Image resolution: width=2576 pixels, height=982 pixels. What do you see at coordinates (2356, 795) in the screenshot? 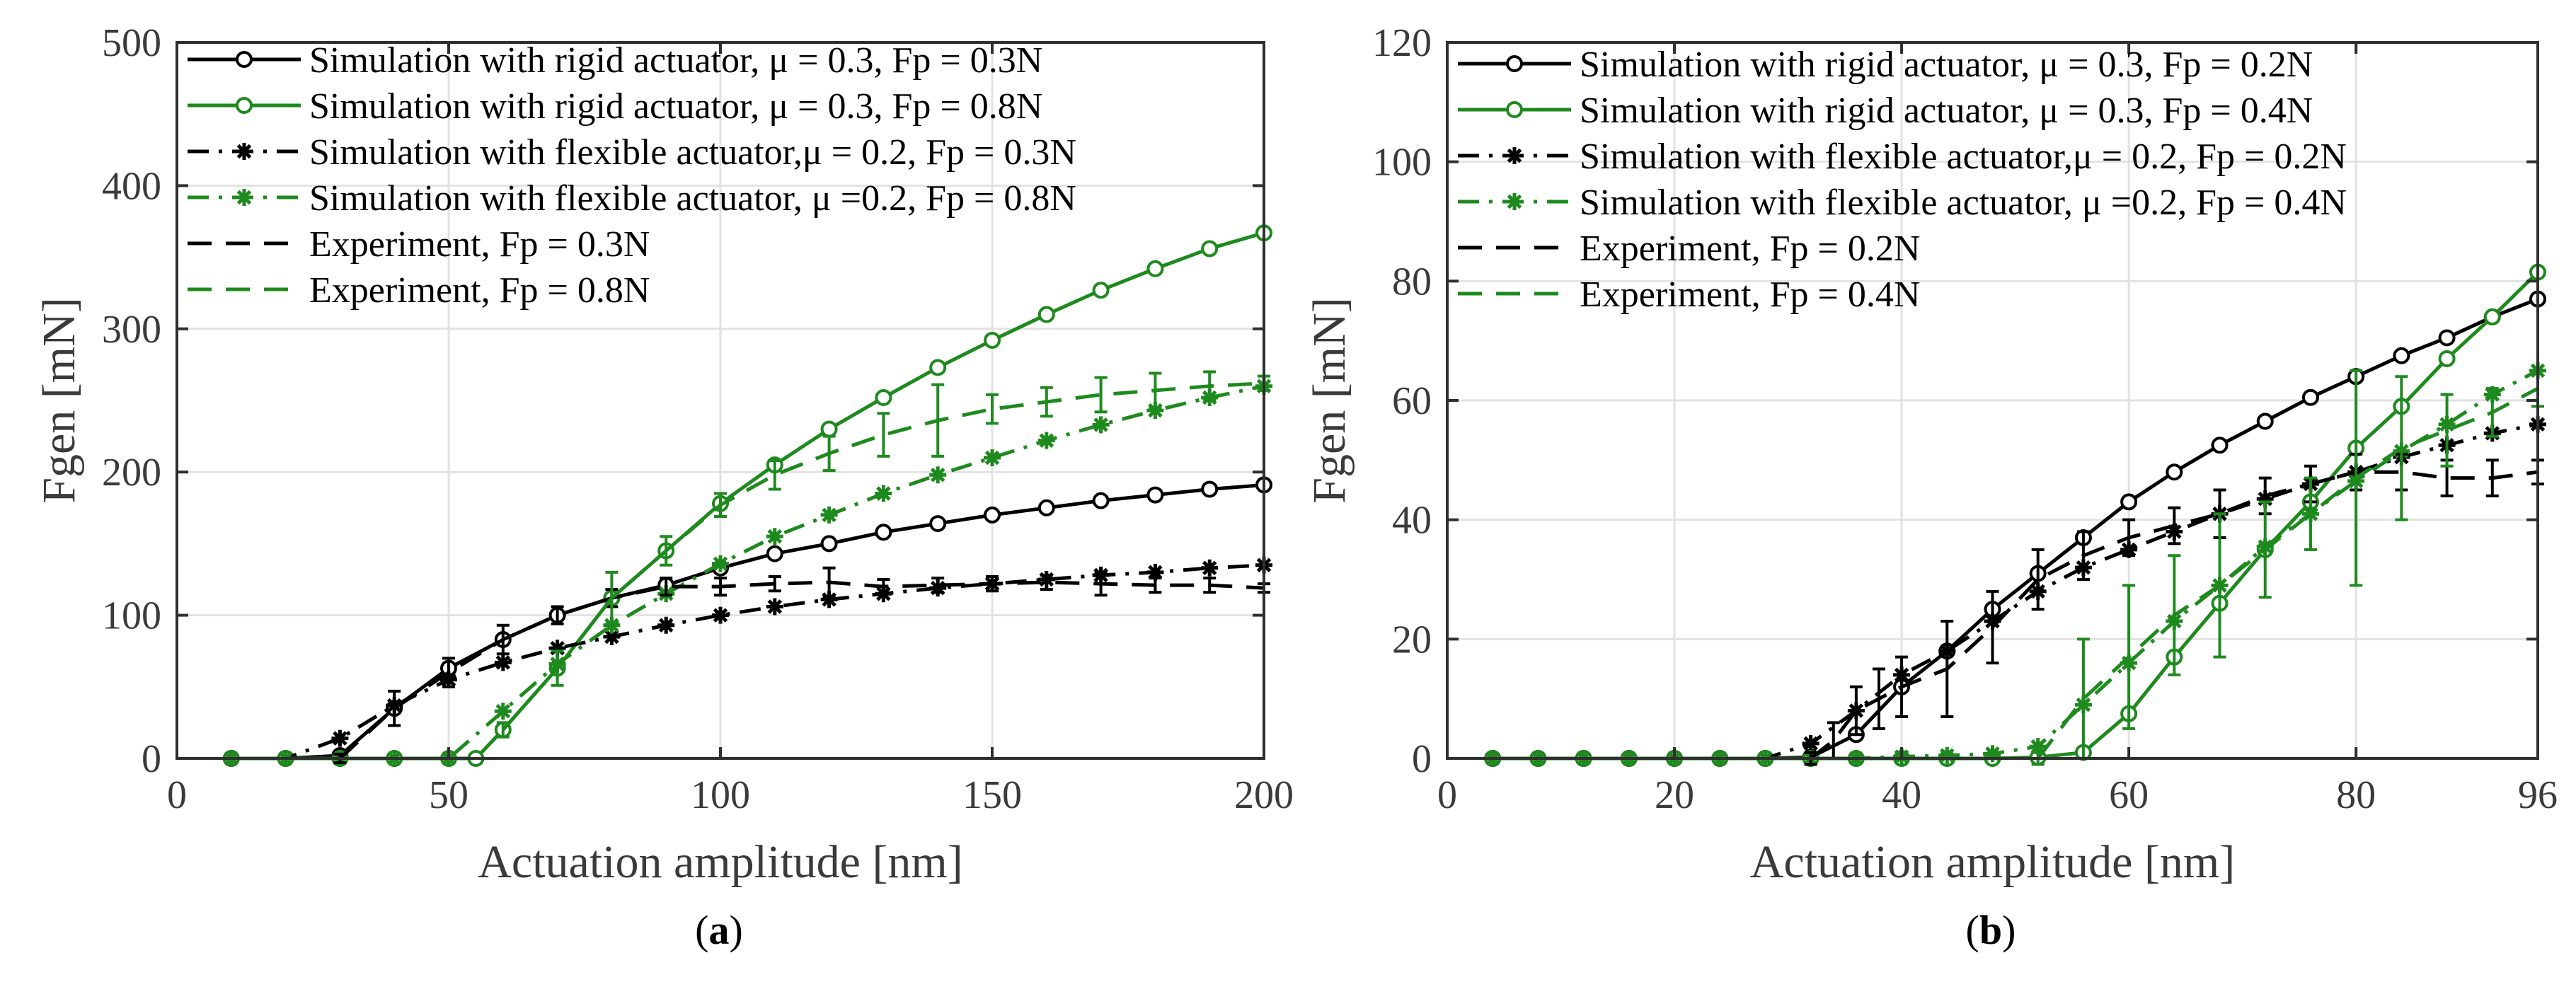
I see `x-tick-label: 80` at bounding box center [2356, 795].